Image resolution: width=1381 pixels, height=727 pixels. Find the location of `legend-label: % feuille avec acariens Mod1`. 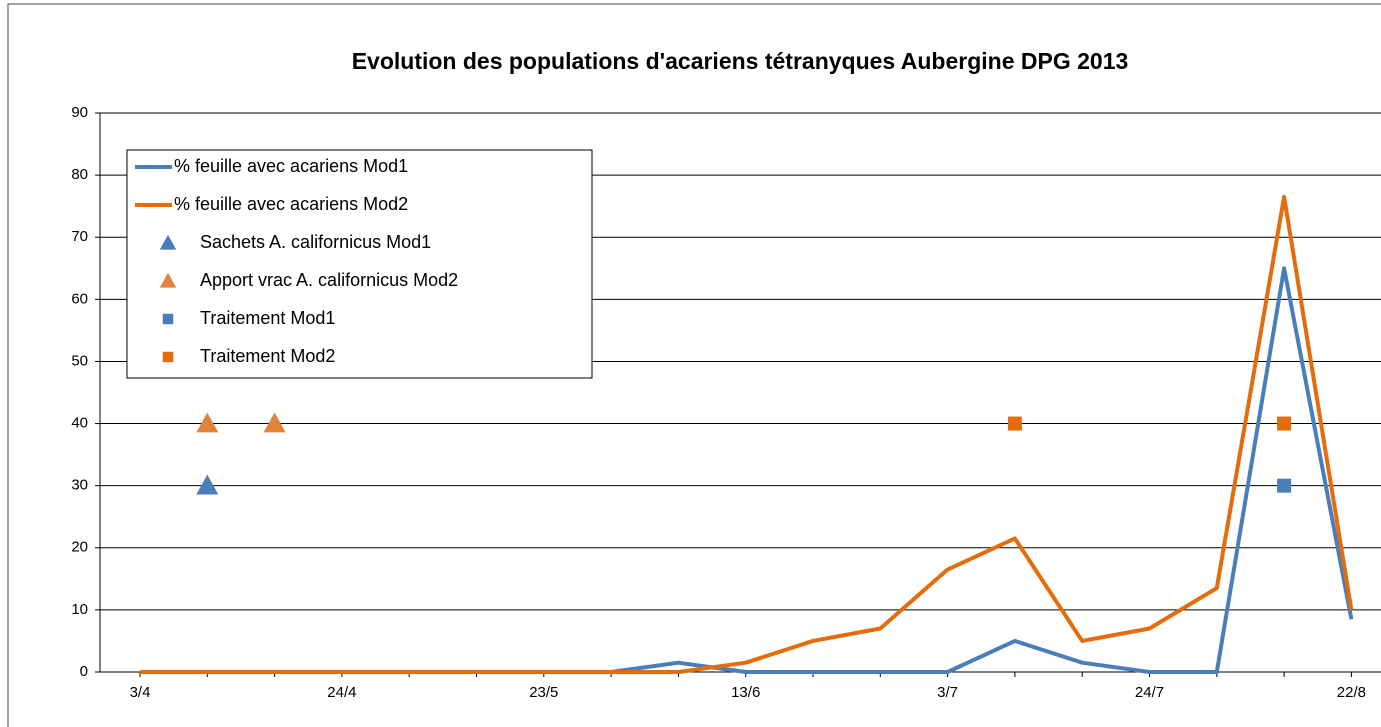

legend-label: % feuille avec acariens Mod1 is located at coordinates (291, 166).